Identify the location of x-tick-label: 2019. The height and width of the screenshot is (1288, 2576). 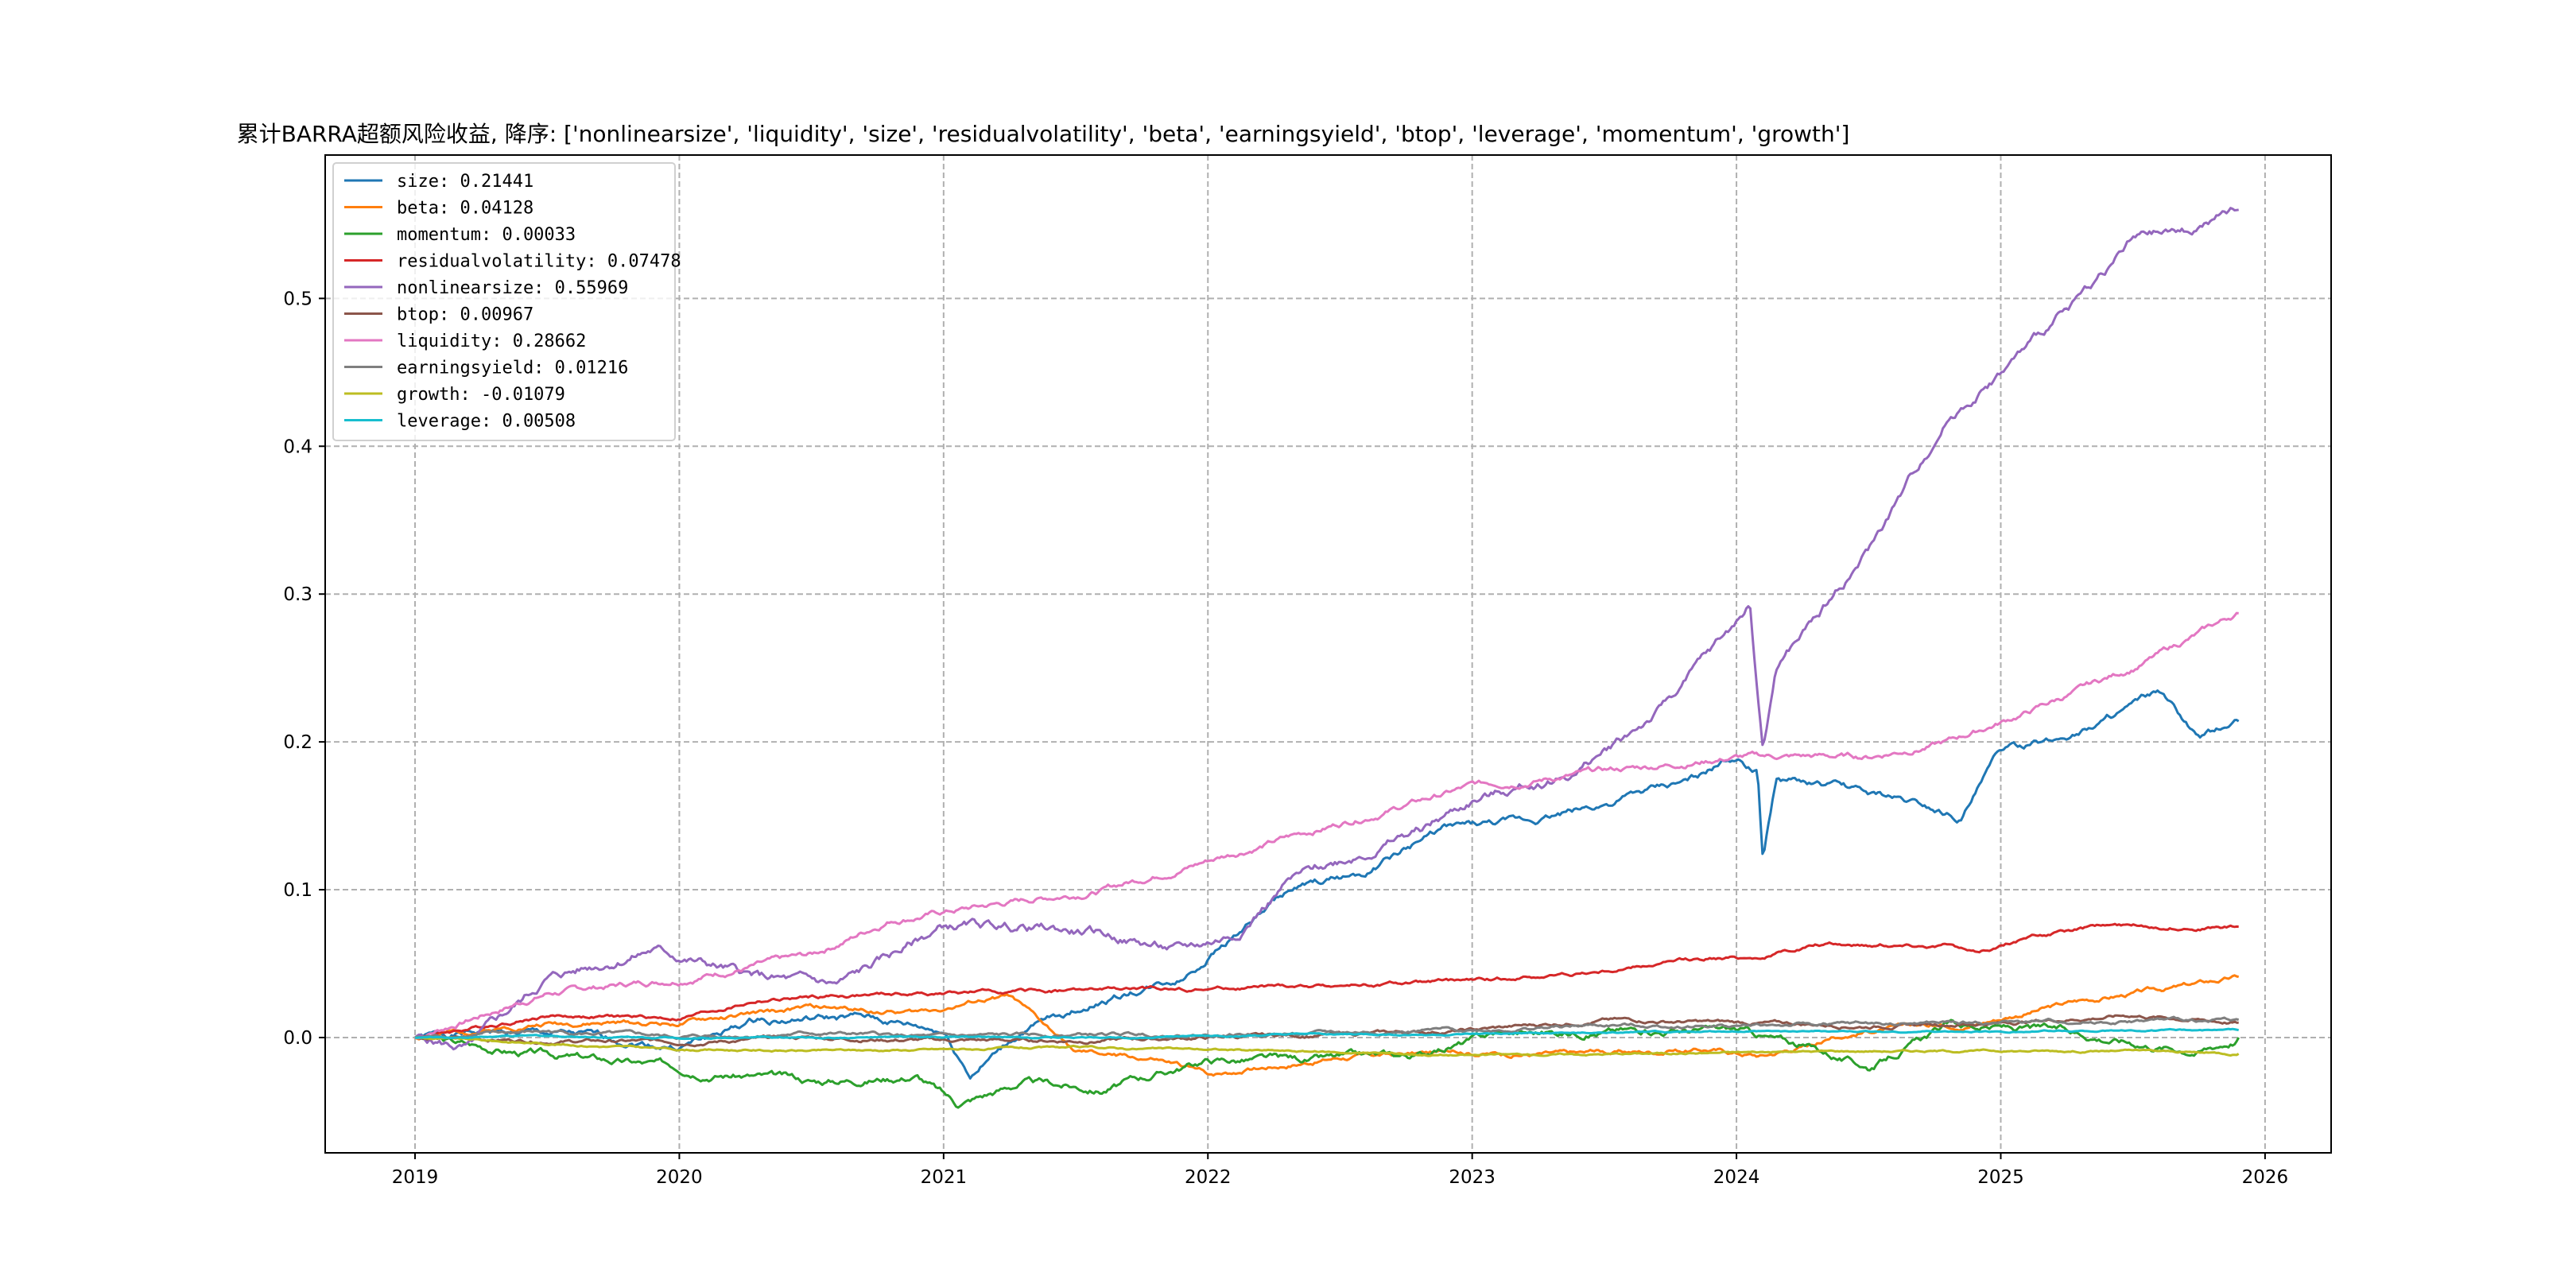
(416, 1177).